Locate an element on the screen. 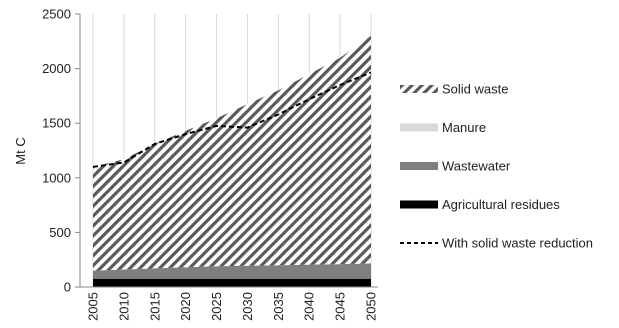 This screenshot has height=328, width=619. legend-label-manure: Manure is located at coordinates (464, 127).